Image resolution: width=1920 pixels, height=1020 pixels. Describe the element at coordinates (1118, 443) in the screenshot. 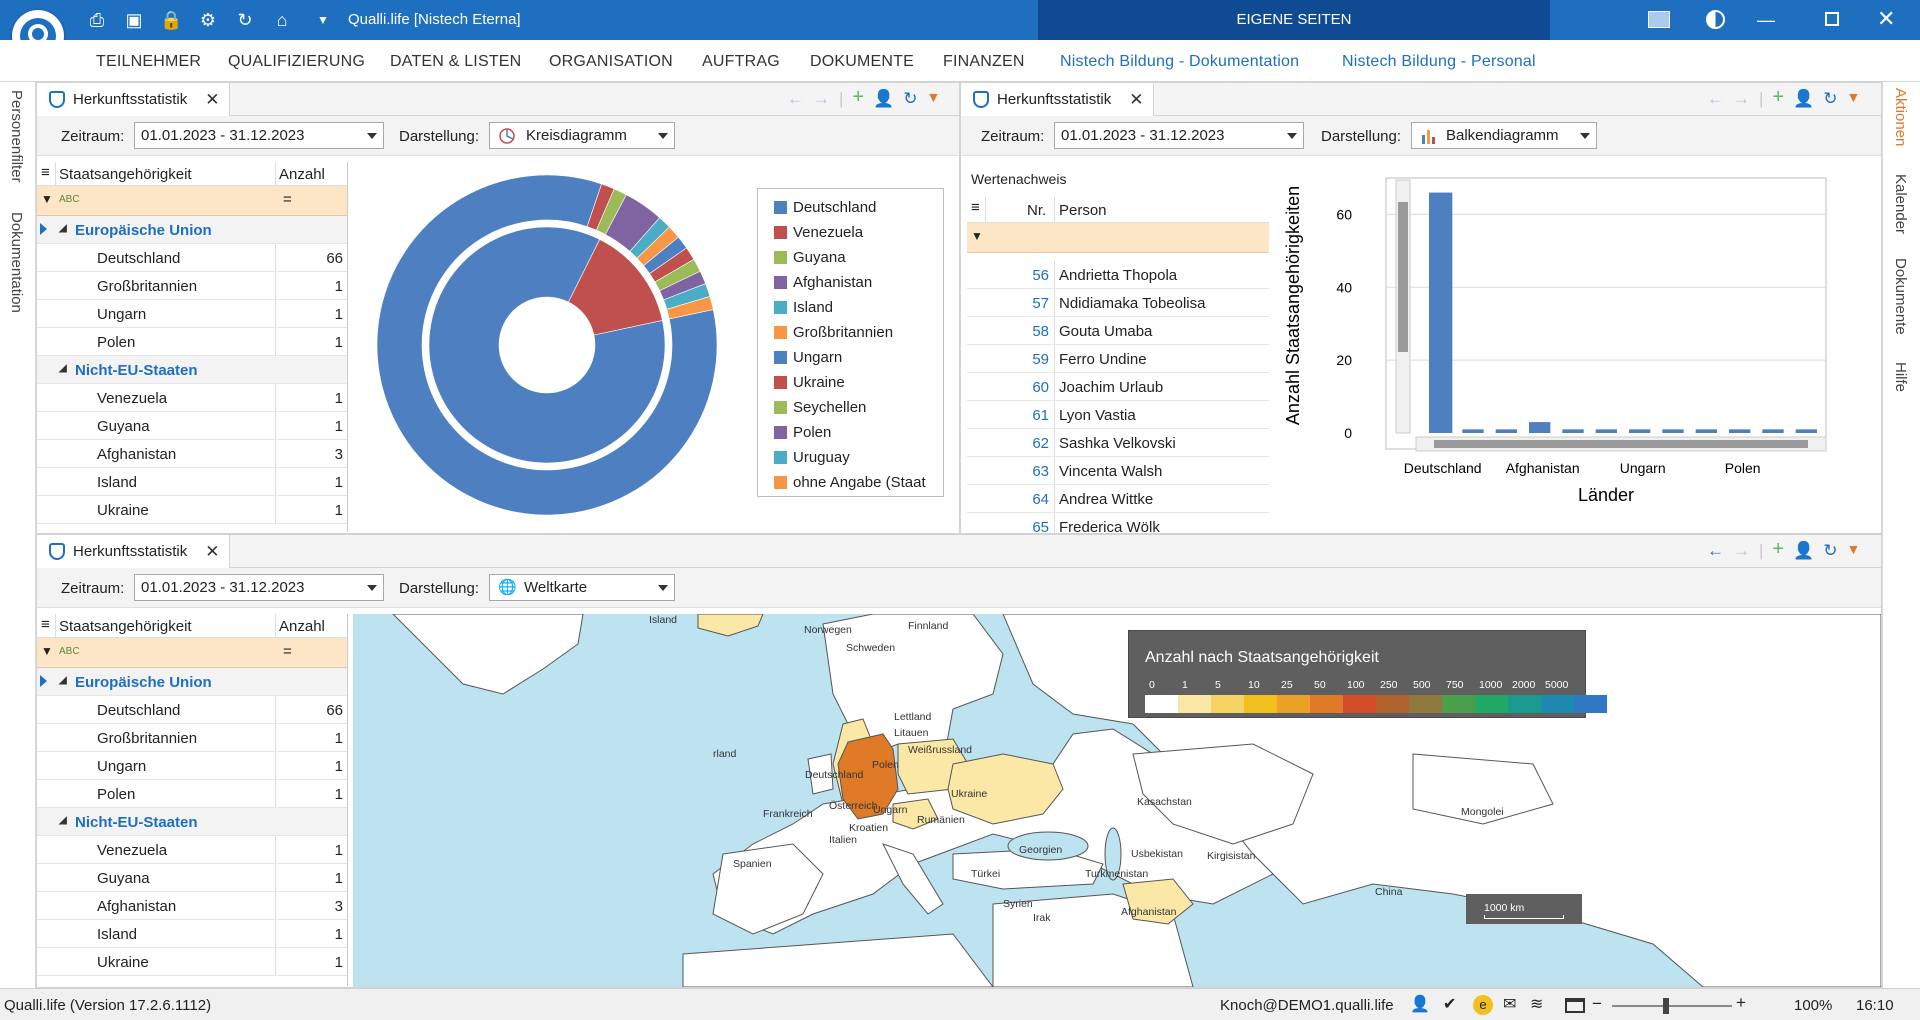

I see `table-row: 62 Sashka Velkovski` at that location.